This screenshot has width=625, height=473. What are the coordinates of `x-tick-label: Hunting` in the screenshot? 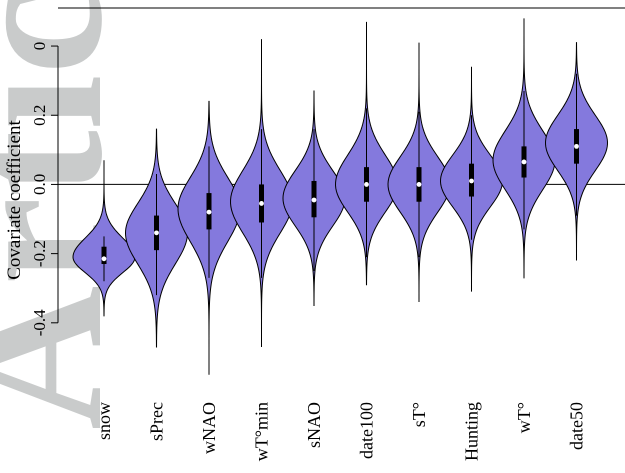 It's located at (472, 431).